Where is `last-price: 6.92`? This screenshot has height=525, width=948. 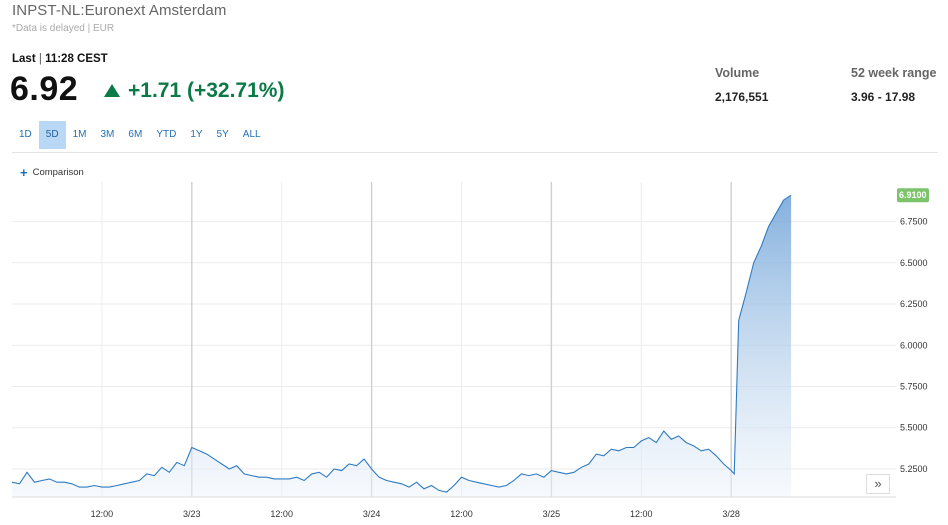
last-price: 6.92 is located at coordinates (44, 89).